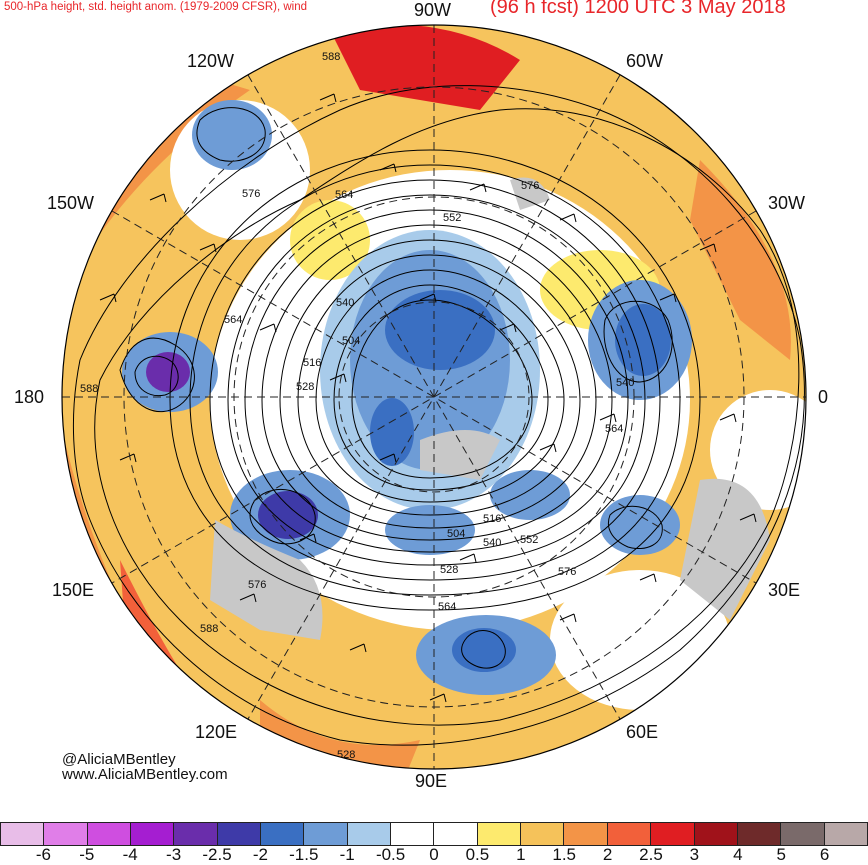 The width and height of the screenshot is (868, 865). What do you see at coordinates (43, 854) in the screenshot?
I see `color-bar-tick-label: -6` at bounding box center [43, 854].